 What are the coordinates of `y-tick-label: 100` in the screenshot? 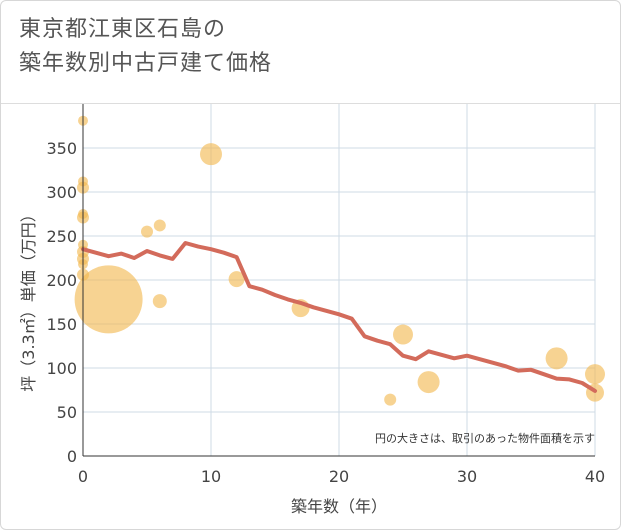 It's located at (61, 368).